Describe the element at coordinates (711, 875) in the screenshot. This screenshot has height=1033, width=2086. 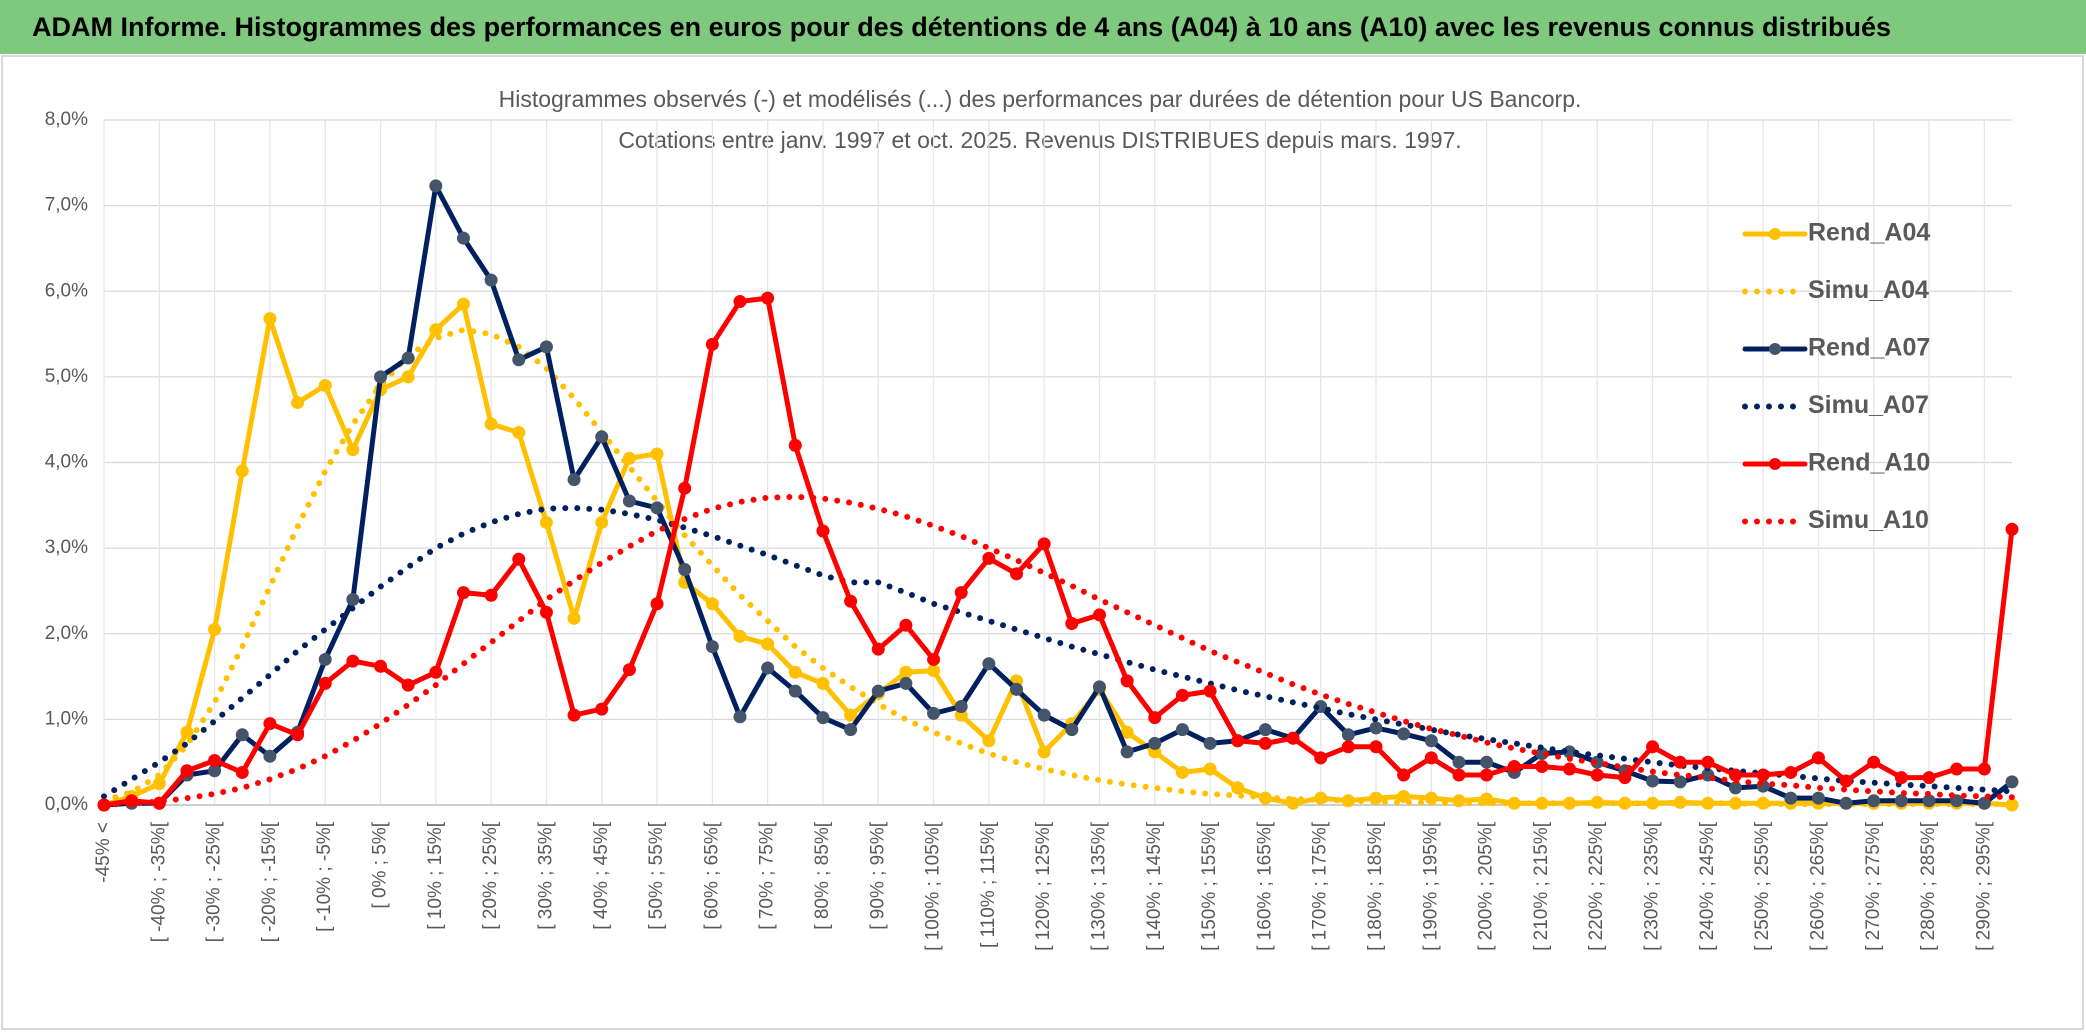
I see `x-tick-label: [ 60% ; 65%[` at that location.